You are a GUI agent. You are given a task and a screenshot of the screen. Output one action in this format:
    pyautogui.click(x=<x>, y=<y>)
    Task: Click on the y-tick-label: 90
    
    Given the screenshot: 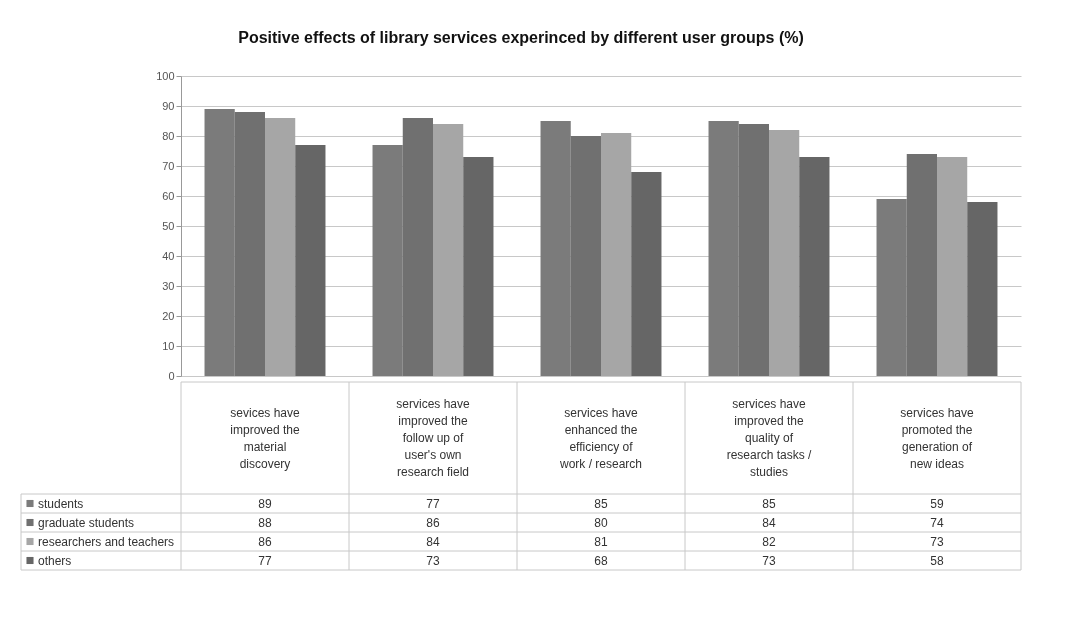 What is the action you would take?
    pyautogui.click(x=168, y=105)
    